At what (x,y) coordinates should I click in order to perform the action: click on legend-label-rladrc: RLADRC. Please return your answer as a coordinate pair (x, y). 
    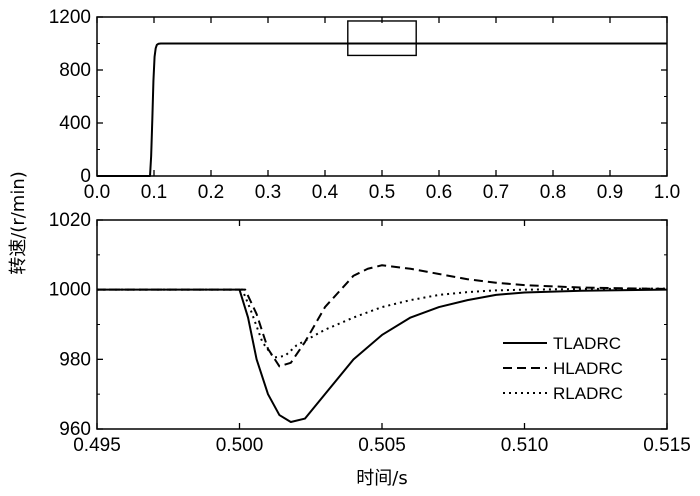
    Looking at the image, I should click on (588, 393).